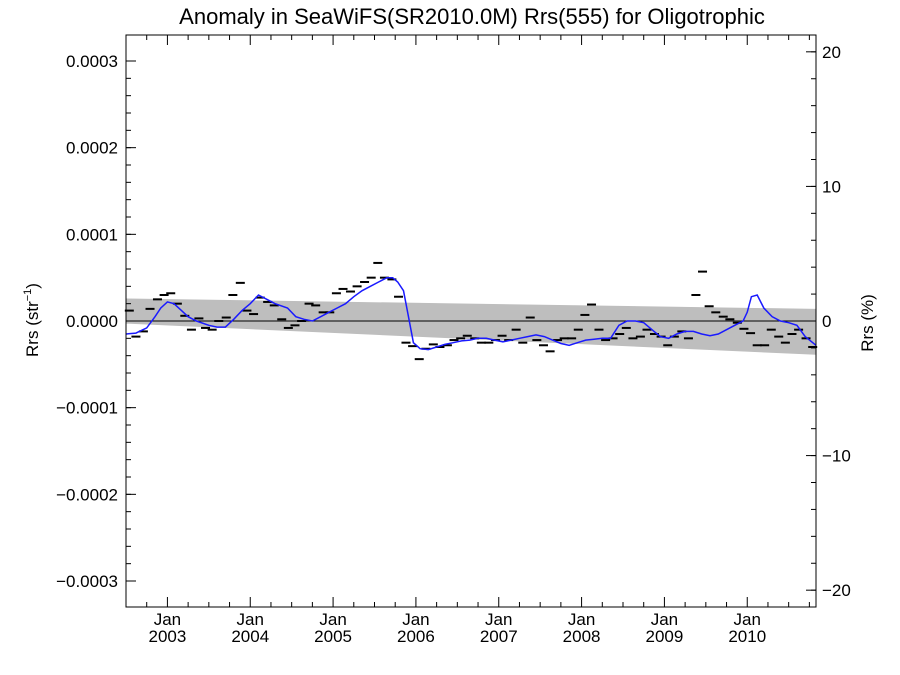 The height and width of the screenshot is (675, 900). What do you see at coordinates (867, 323) in the screenshot?
I see `y-axis-label-right: Rrs (%)` at bounding box center [867, 323].